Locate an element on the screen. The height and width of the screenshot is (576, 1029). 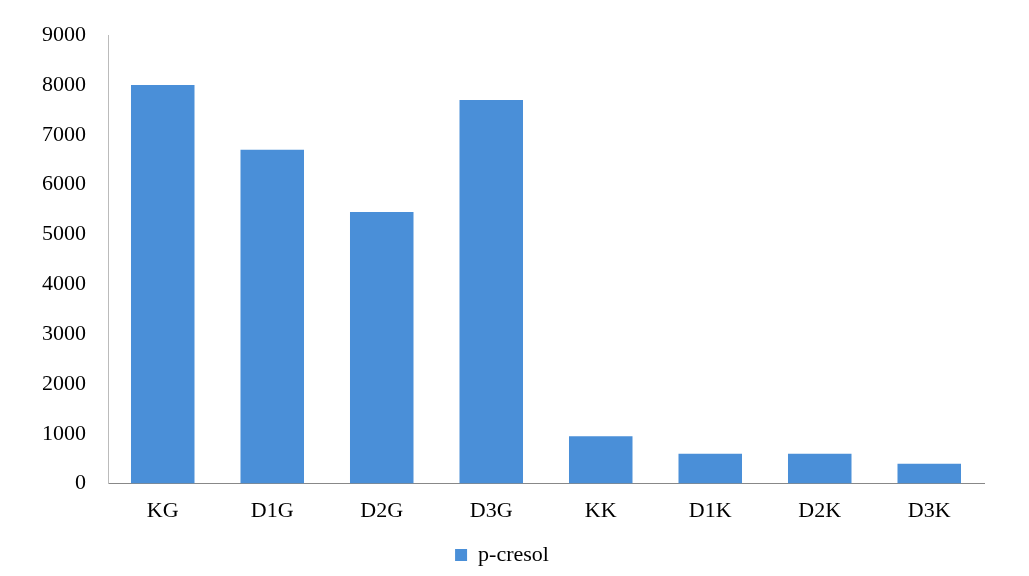
x-tick-label: D3G is located at coordinates (491, 509).